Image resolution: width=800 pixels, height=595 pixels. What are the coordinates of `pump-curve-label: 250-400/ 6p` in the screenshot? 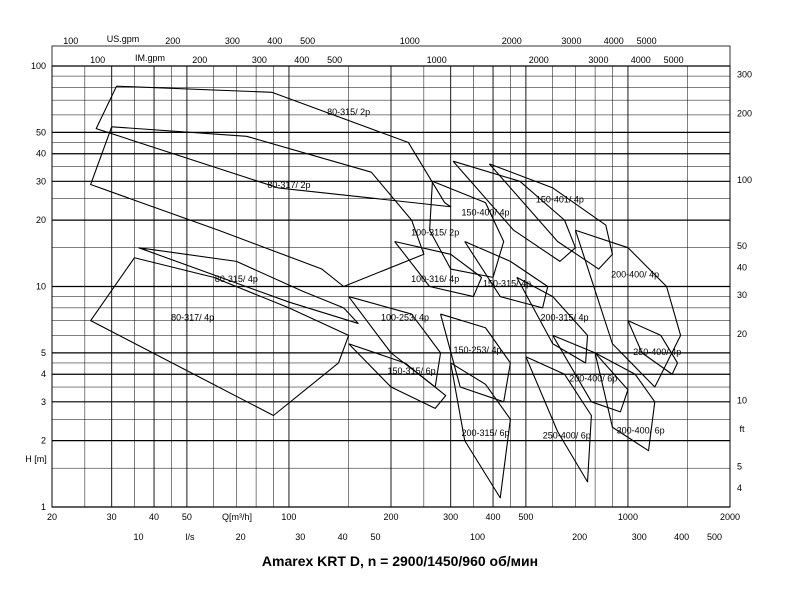 It's located at (567, 435).